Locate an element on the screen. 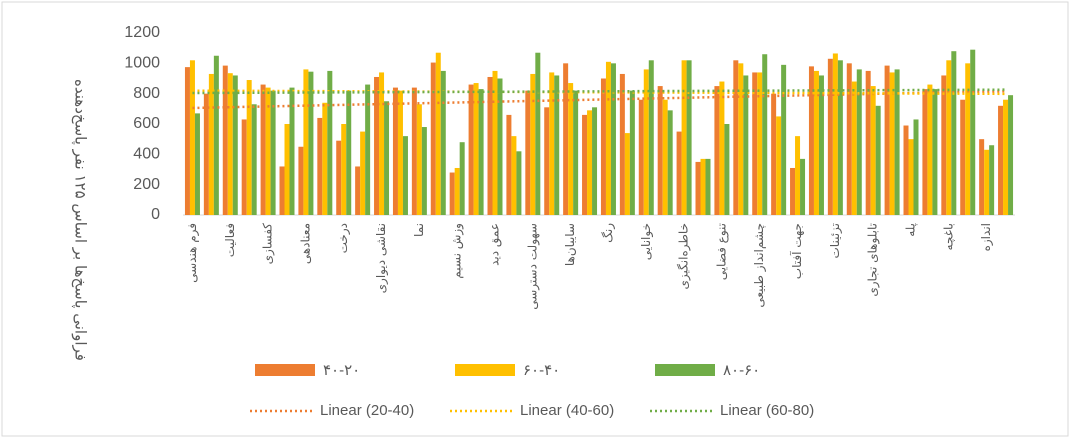 The image size is (1071, 439). x-tick-label: درخت is located at coordinates (343, 238).